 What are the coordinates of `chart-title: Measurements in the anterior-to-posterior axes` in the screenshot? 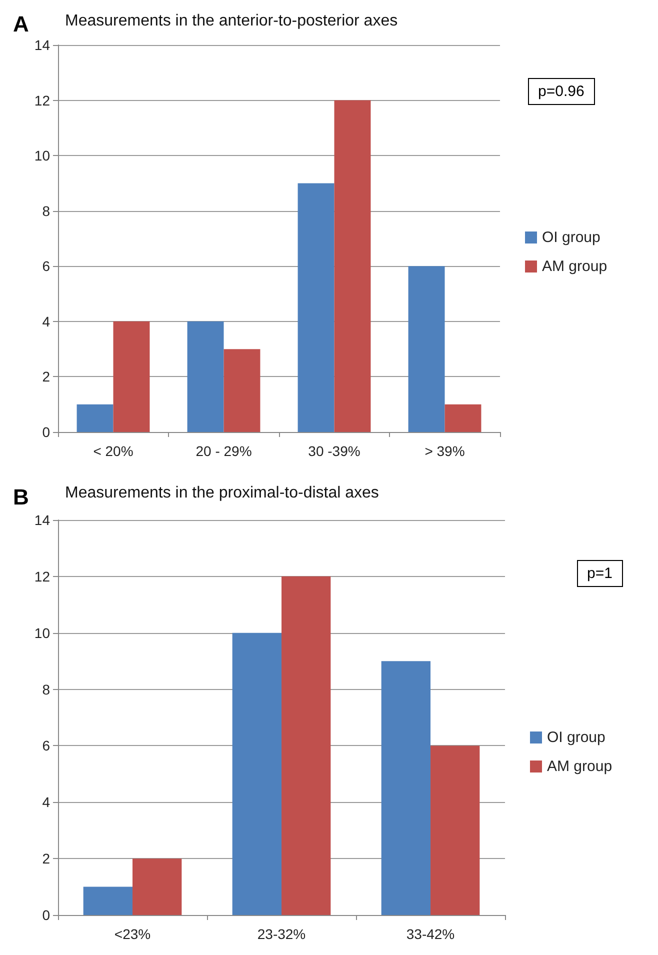 It's located at (231, 21).